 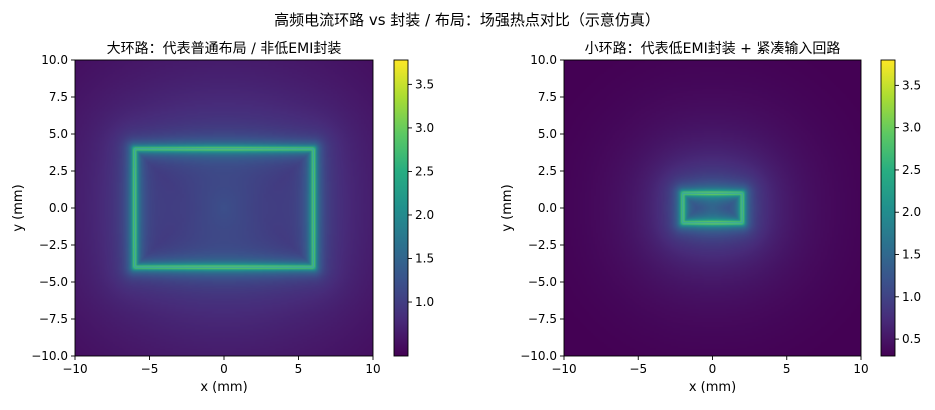 I want to click on figure-suptitle: 高频电流环路 vs 封装 / 布局：场强热点对比（示意仿真）, so click(x=467, y=20).